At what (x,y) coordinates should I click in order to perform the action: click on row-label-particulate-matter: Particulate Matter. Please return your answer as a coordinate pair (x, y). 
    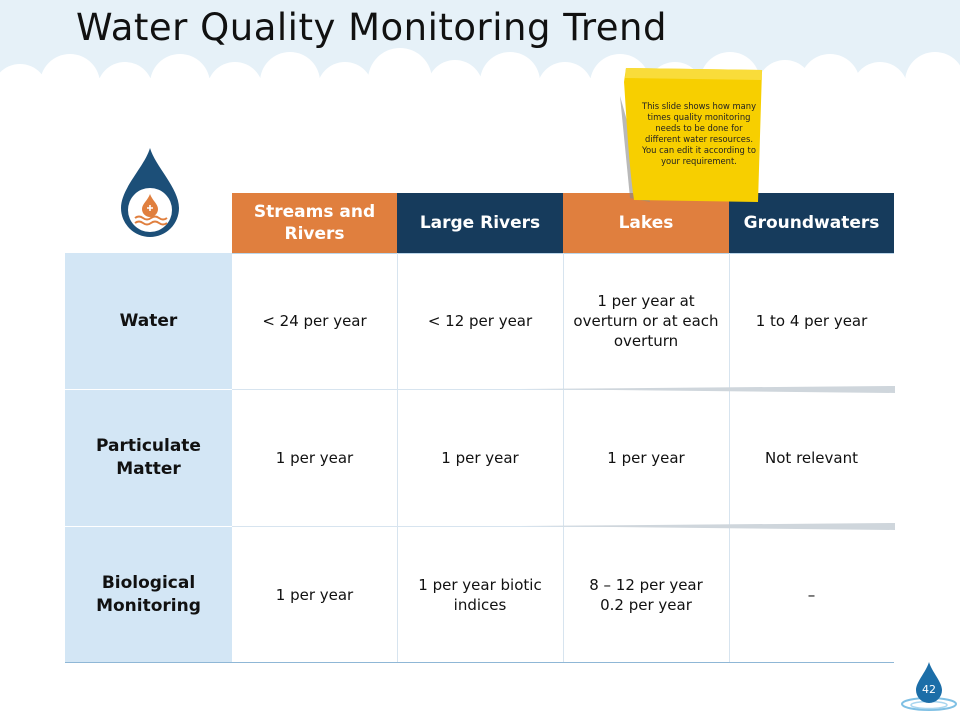
    Looking at the image, I should click on (148, 458).